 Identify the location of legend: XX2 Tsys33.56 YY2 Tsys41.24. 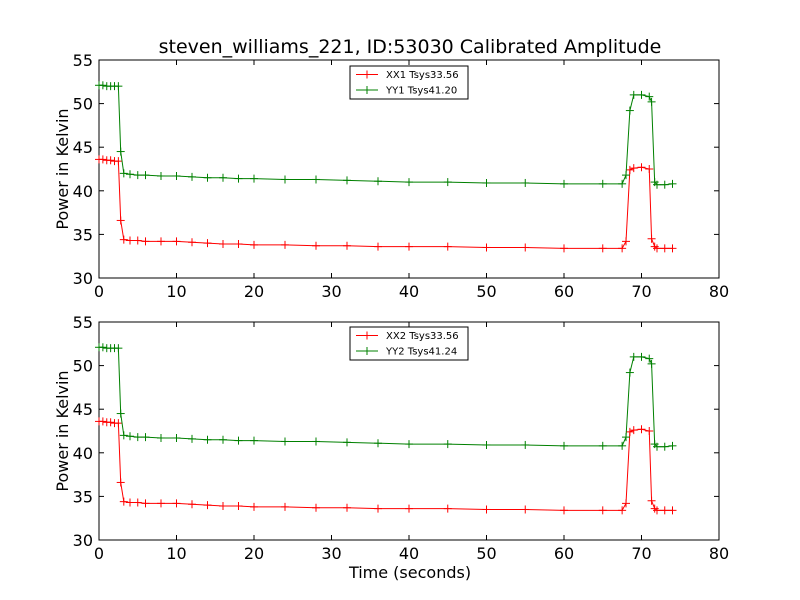
(409, 343).